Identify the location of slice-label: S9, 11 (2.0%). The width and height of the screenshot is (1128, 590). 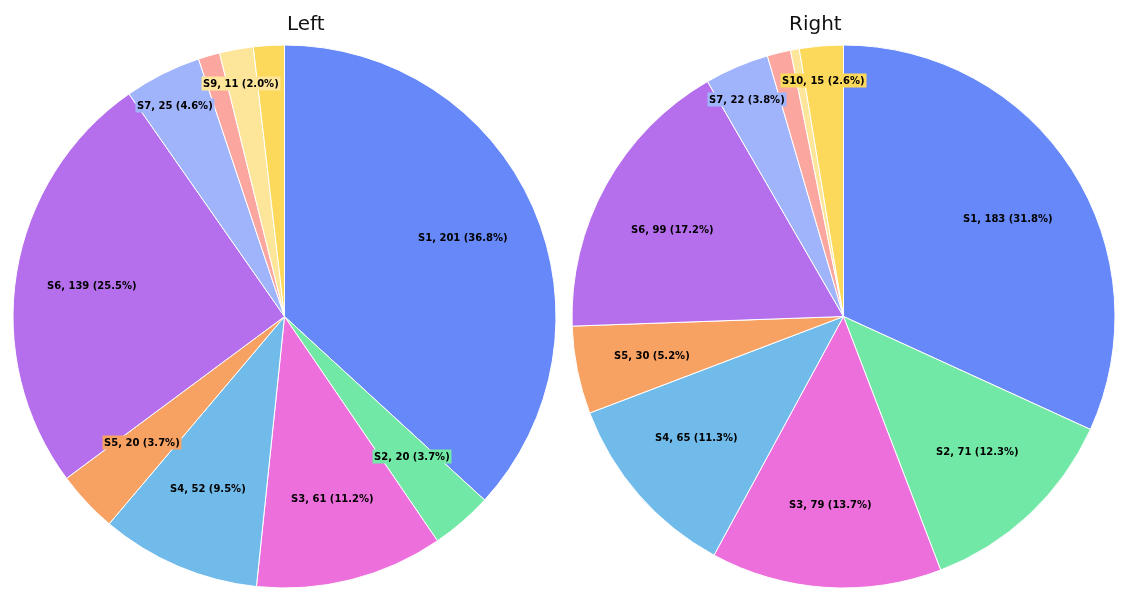
(241, 83).